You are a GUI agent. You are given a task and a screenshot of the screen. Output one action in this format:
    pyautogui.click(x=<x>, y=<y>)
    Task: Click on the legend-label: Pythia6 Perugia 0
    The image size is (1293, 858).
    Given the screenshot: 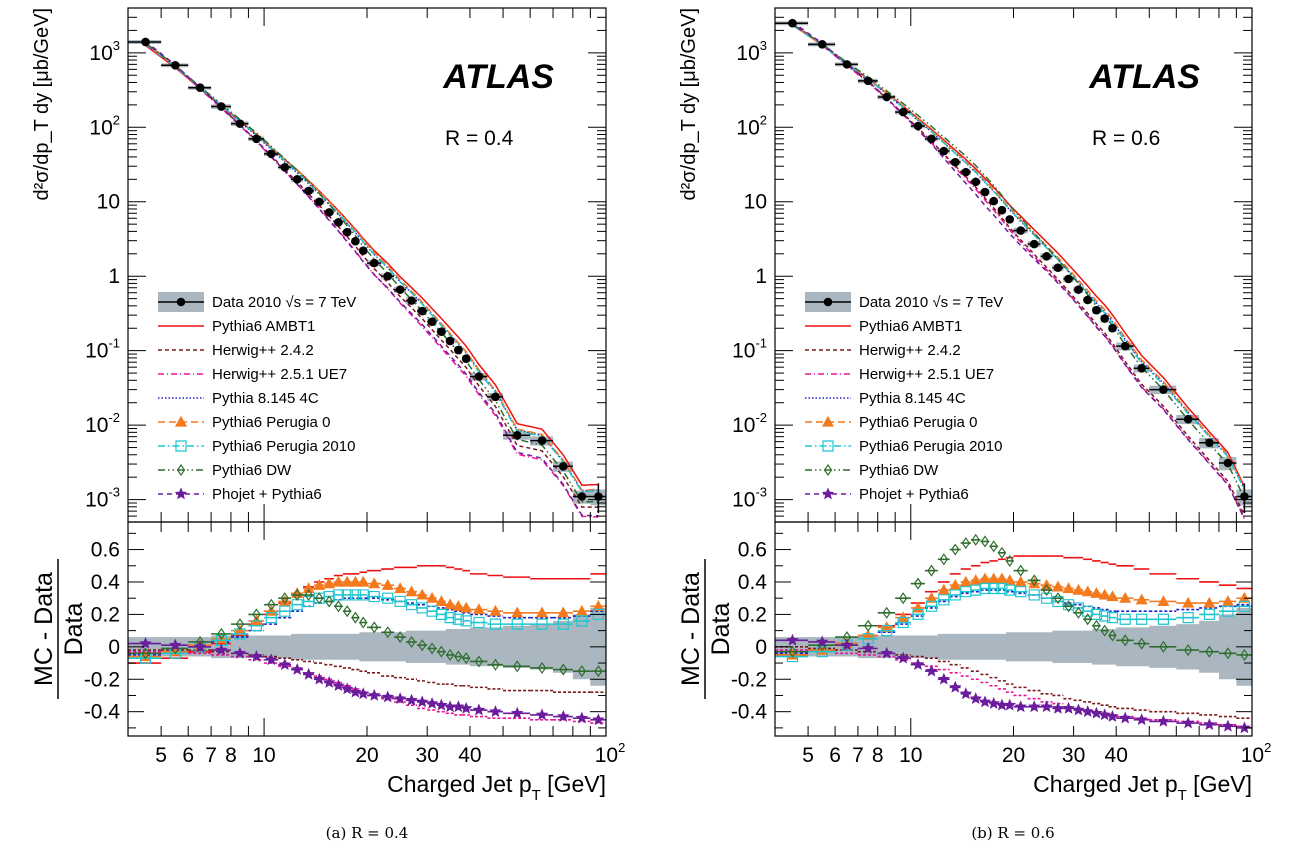 What is the action you would take?
    pyautogui.click(x=271, y=422)
    